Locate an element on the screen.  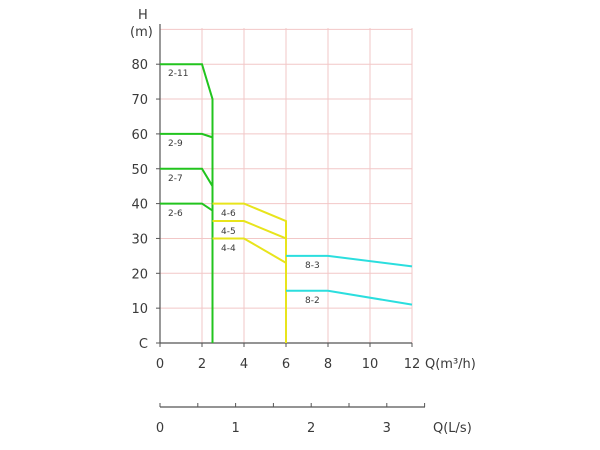
series-label-2-7: 2-7 is located at coordinates (175, 179).